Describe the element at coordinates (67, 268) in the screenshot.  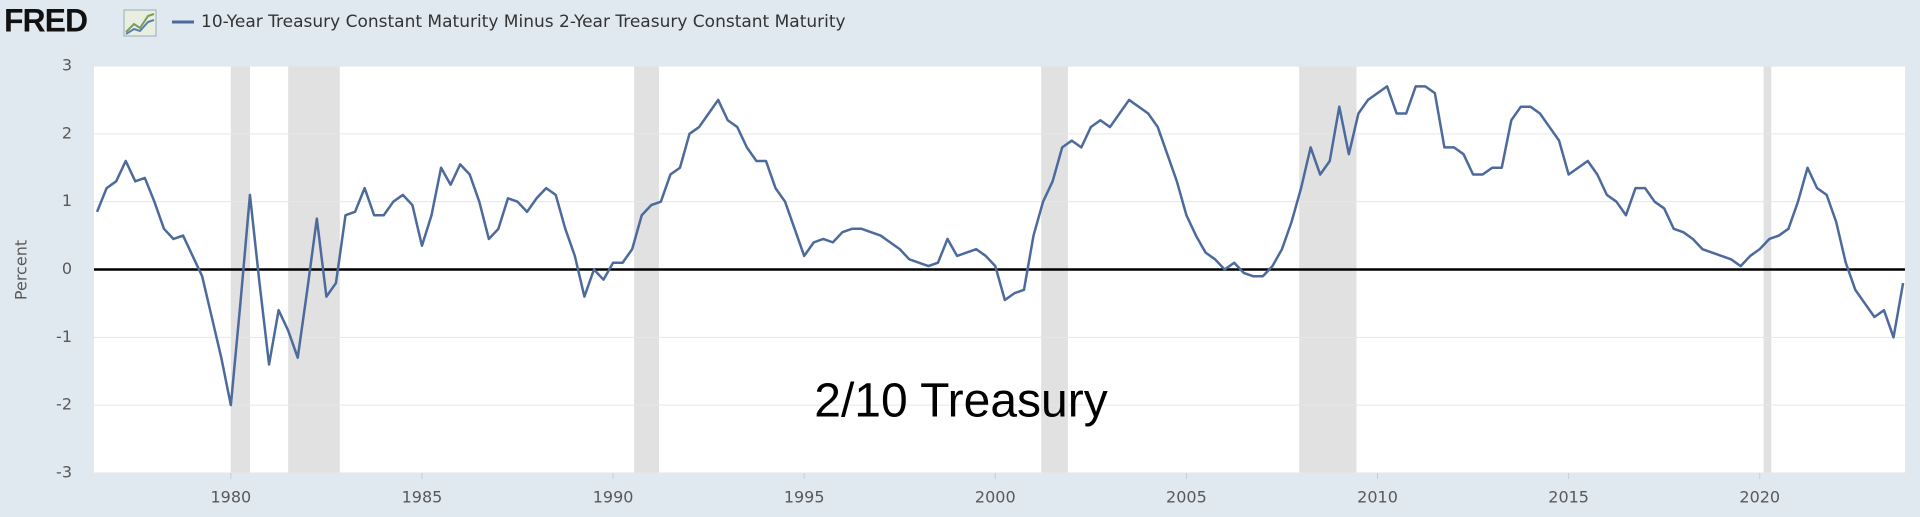
I see `y-tick-label: 0` at that location.